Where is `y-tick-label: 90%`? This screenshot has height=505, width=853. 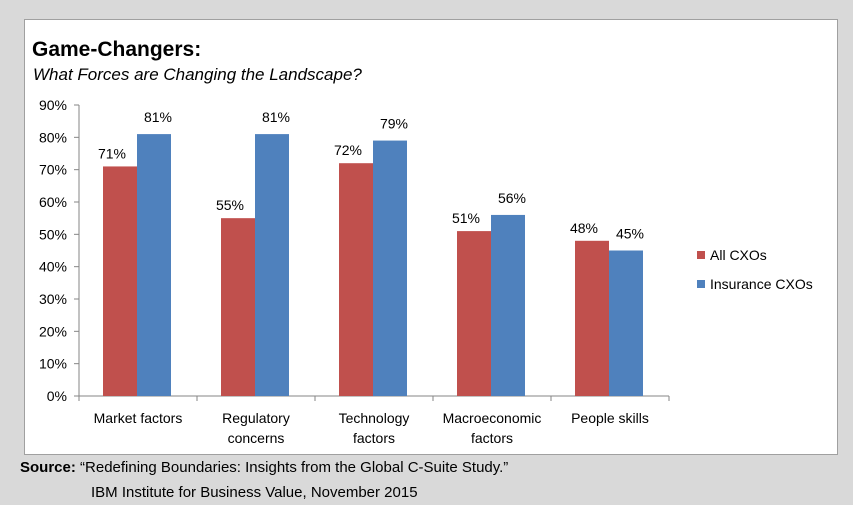 y-tick-label: 90% is located at coordinates (53, 105).